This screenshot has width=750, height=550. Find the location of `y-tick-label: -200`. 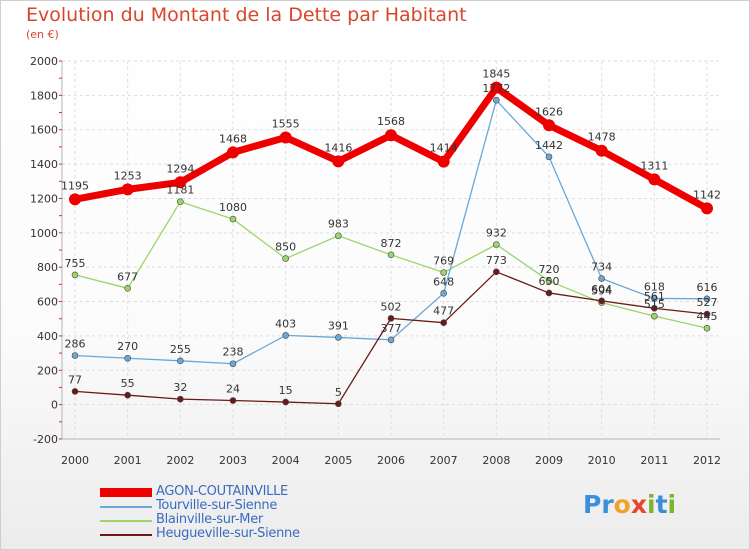

y-tick-label: -200 is located at coordinates (45, 439).